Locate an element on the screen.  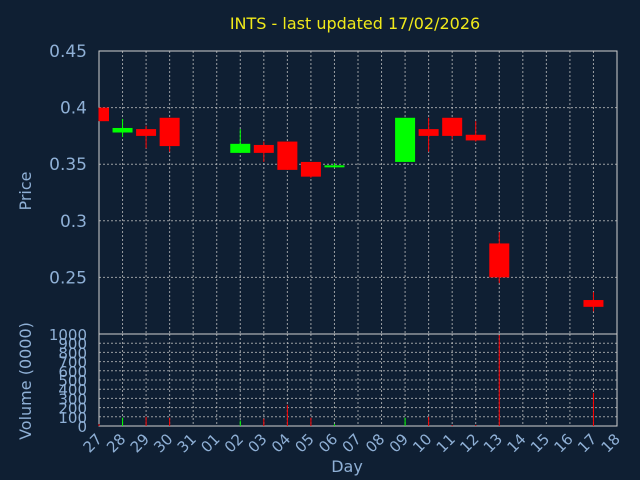
x-tick-label: 12 is located at coordinates (469, 443).